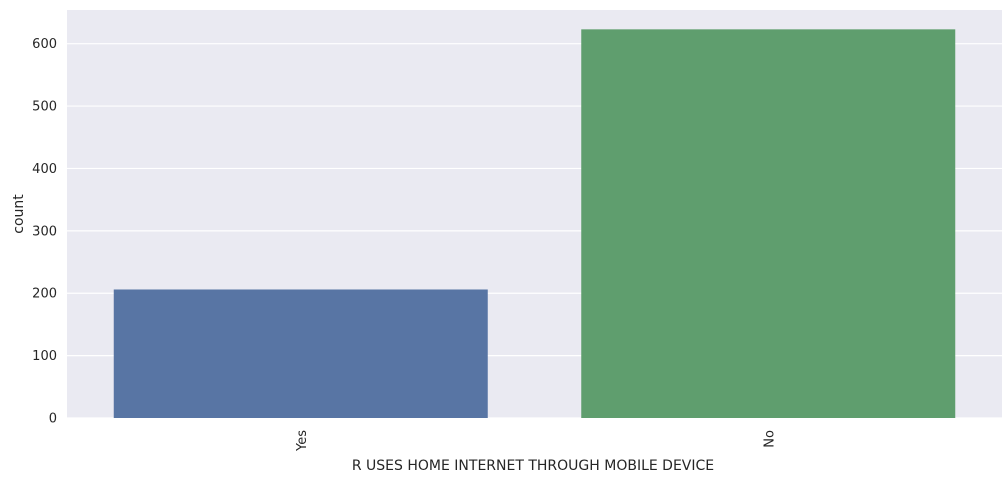 The image size is (1006, 482). I want to click on x-tick-label-yes: Yes, so click(302, 441).